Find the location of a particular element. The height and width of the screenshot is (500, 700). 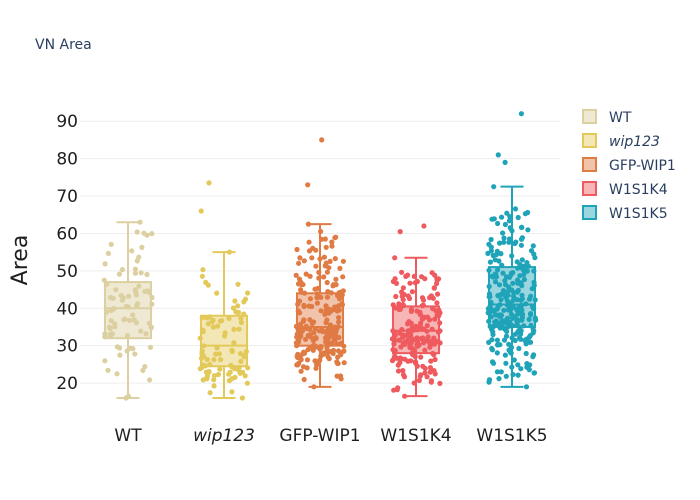

y-tick-label: 70 is located at coordinates (67, 197).